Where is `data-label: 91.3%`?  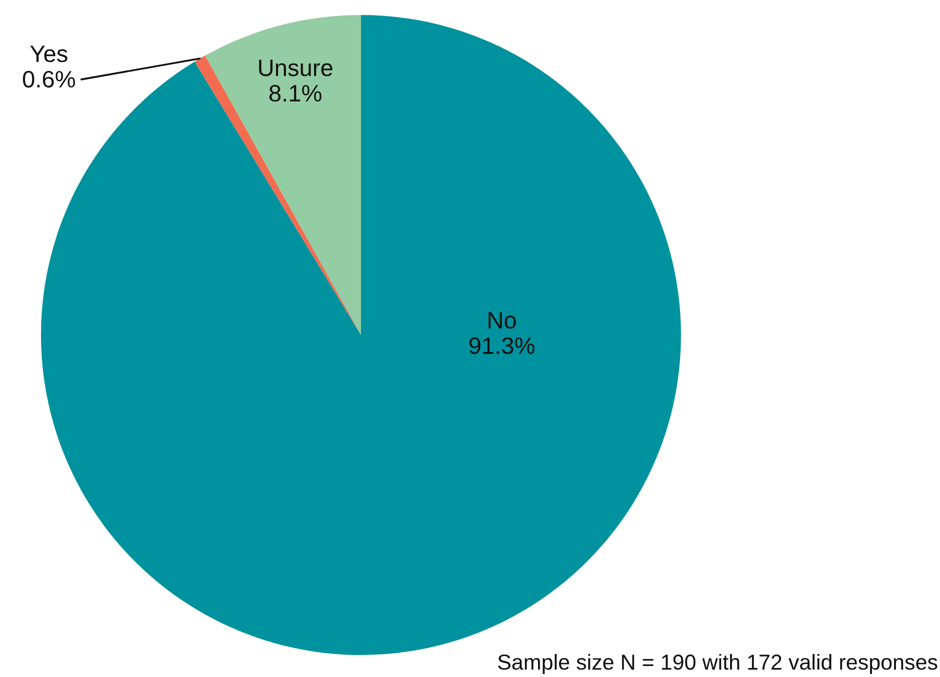
data-label: 91.3% is located at coordinates (501, 345).